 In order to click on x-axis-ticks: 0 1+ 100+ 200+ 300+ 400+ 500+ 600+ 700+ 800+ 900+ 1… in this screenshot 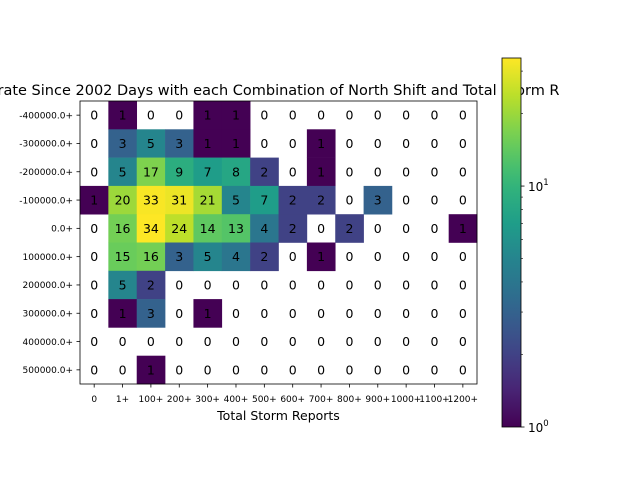, I will do `click(284, 394)`.